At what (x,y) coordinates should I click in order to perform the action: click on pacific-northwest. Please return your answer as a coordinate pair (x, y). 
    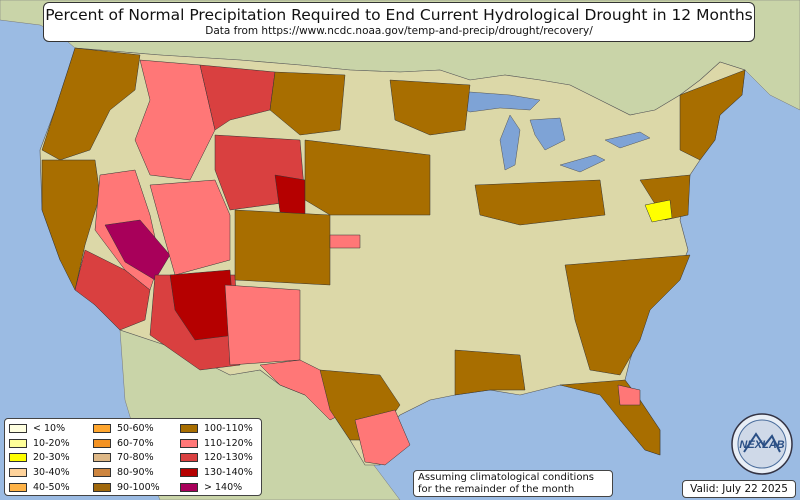
    Looking at the image, I should click on (91, 104).